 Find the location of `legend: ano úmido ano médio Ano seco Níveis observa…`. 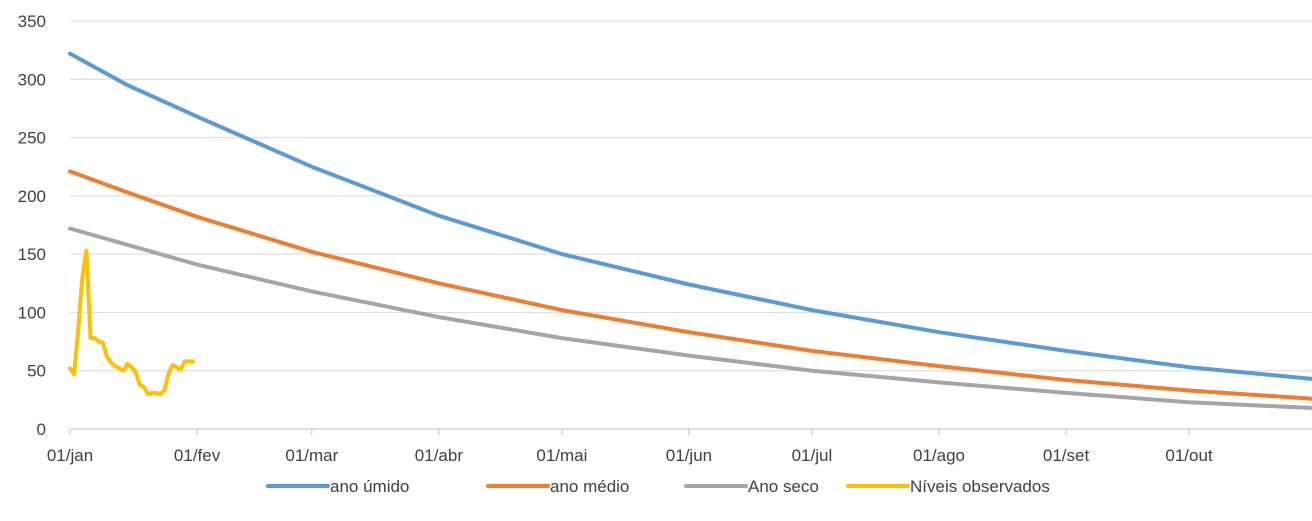

legend: ano úmido ano médio Ano seco Níveis observa… is located at coordinates (658, 486).